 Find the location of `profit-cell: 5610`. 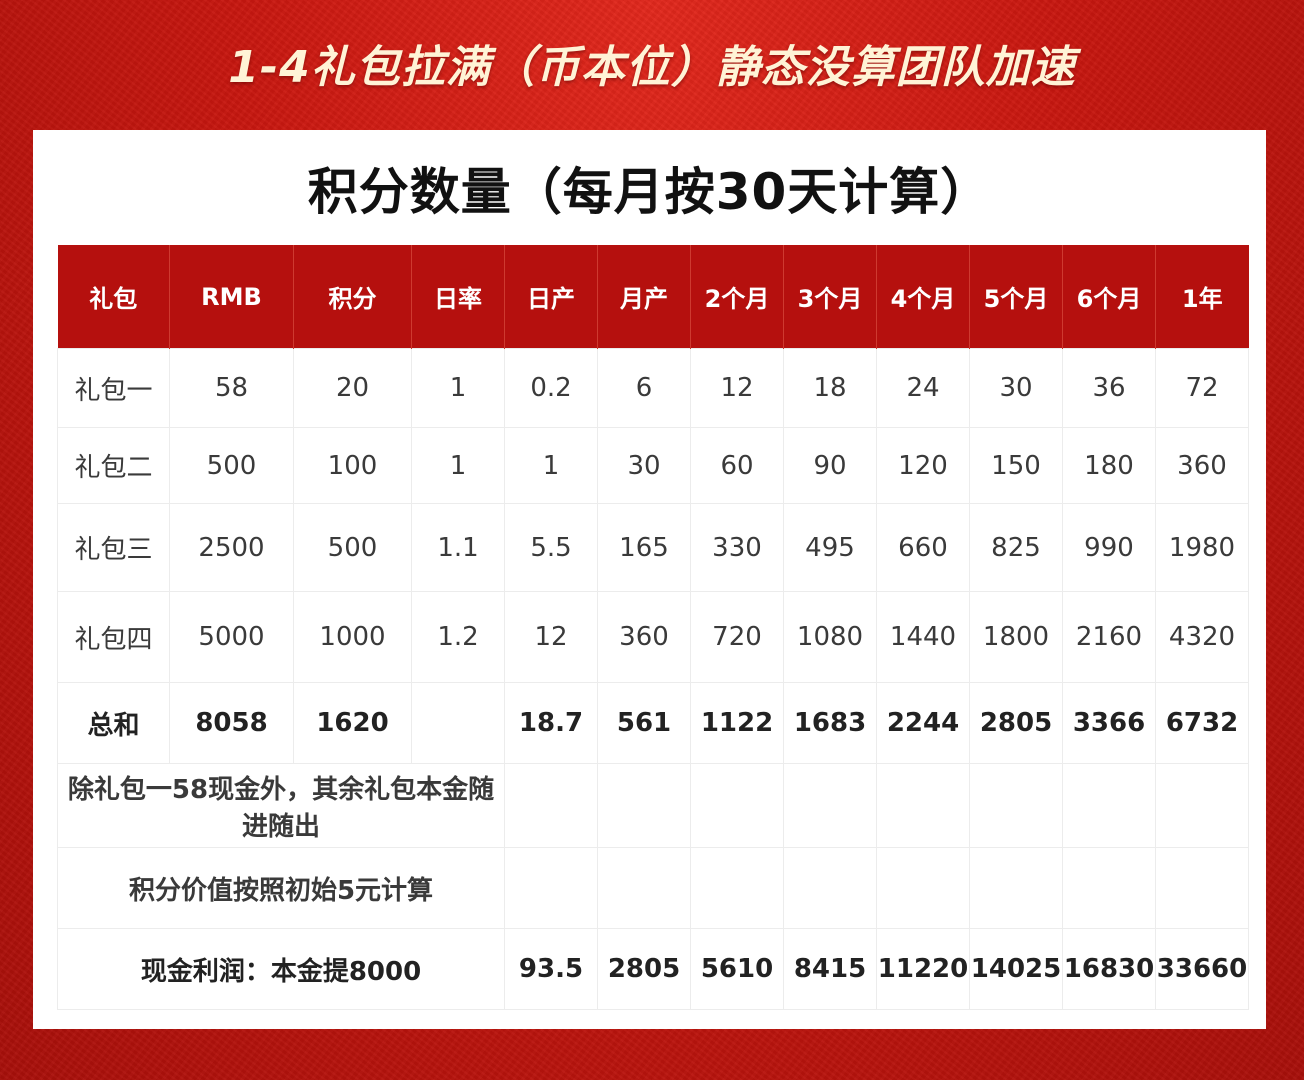

profit-cell: 5610 is located at coordinates (737, 969).